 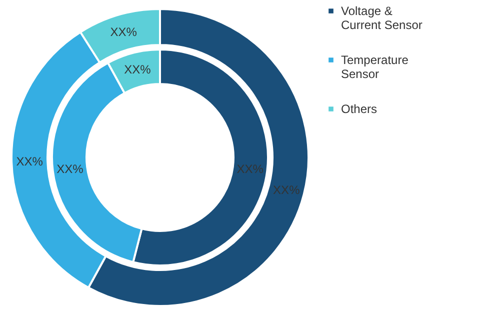 What do you see at coordinates (375, 67) in the screenshot?
I see `legend-label: Temperature Sensor` at bounding box center [375, 67].